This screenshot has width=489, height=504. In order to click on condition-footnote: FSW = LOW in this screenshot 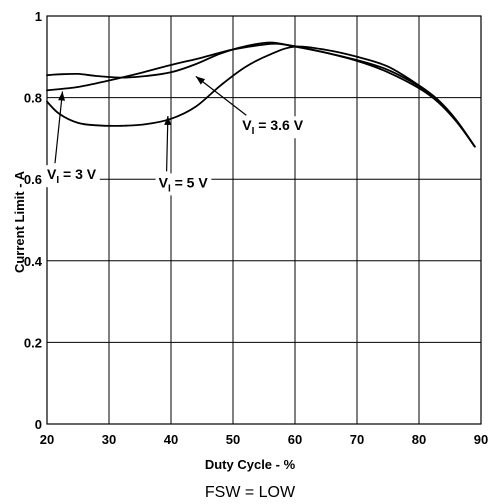, I will do `click(250, 492)`.